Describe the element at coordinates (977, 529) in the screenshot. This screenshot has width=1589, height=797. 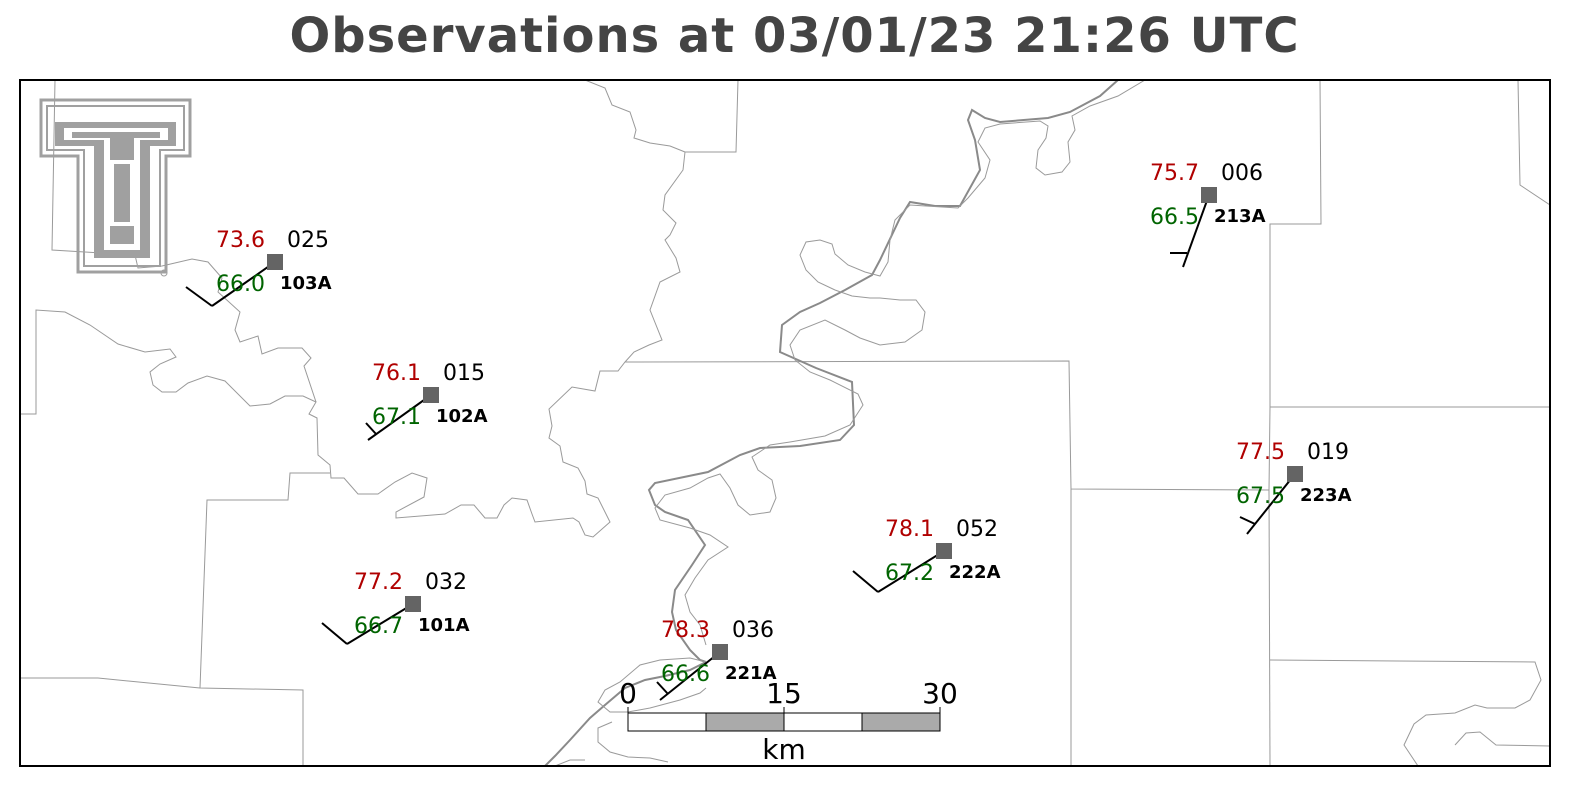
I see `pressure-label: 052` at that location.